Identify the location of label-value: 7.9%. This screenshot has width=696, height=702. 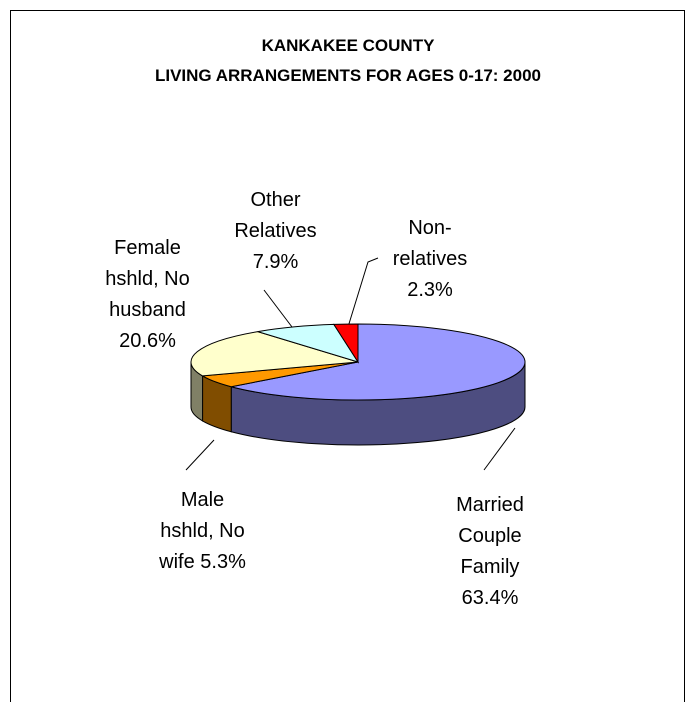
(275, 262).